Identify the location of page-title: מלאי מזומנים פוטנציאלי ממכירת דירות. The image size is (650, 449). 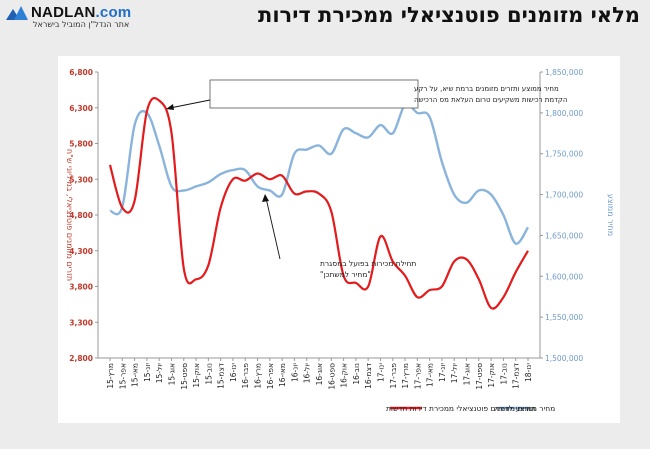
(449, 15).